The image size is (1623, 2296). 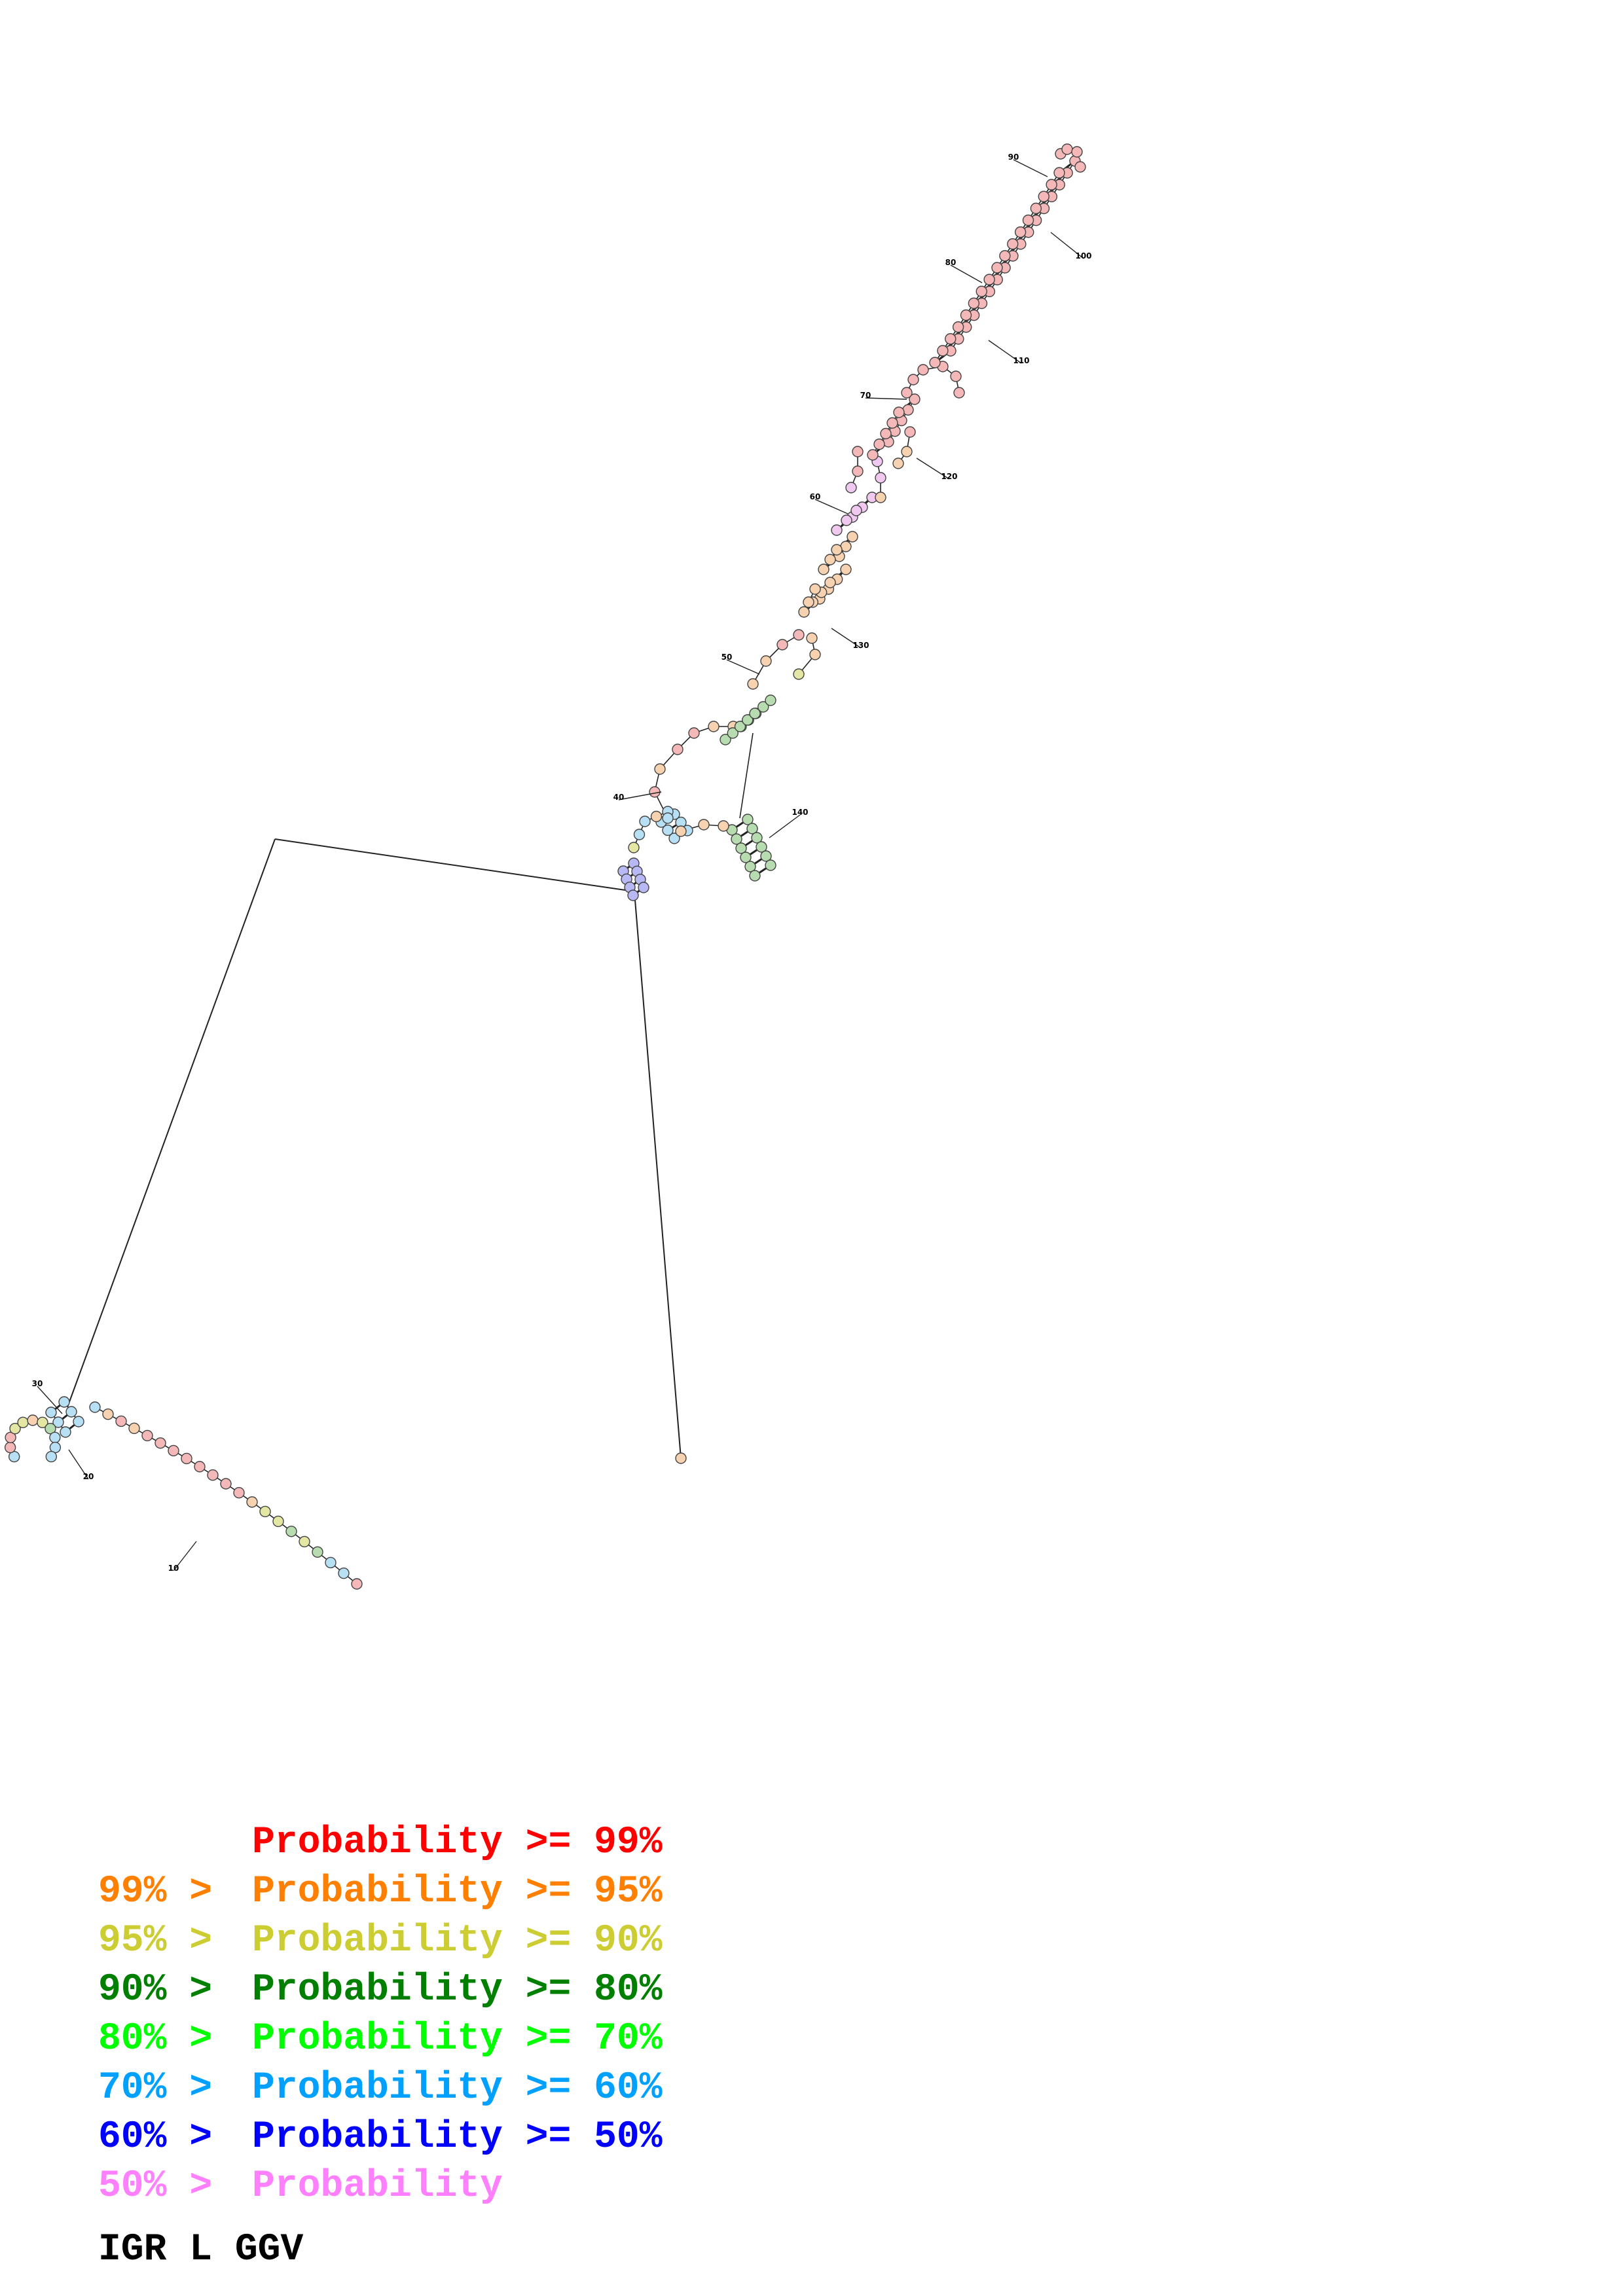 What do you see at coordinates (155, 1941) in the screenshot?
I see `legend-prefix: 95% >` at bounding box center [155, 1941].